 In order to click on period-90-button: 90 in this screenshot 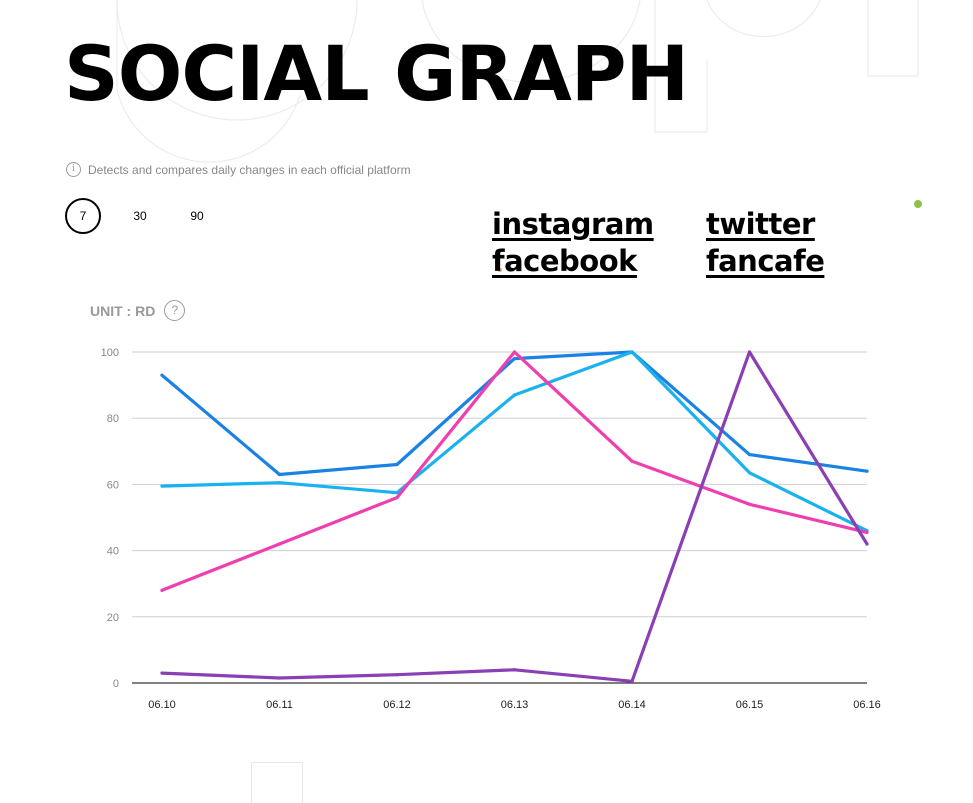, I will do `click(197, 216)`.